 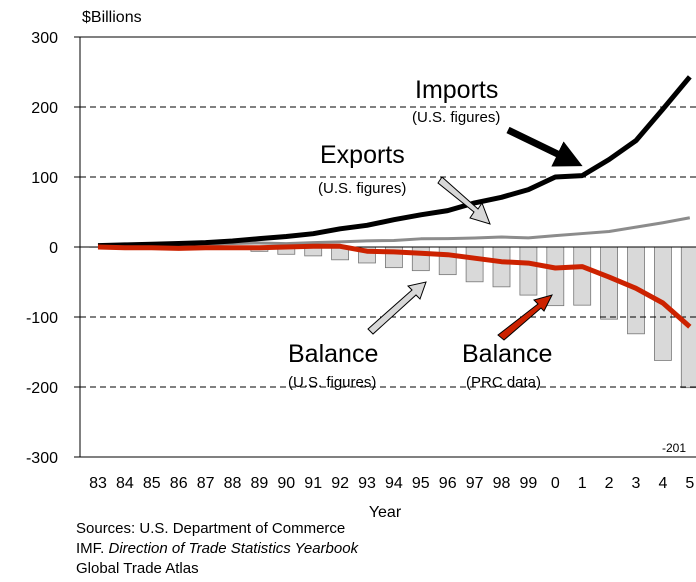 What do you see at coordinates (555, 483) in the screenshot?
I see `x-tick-label: 0` at bounding box center [555, 483].